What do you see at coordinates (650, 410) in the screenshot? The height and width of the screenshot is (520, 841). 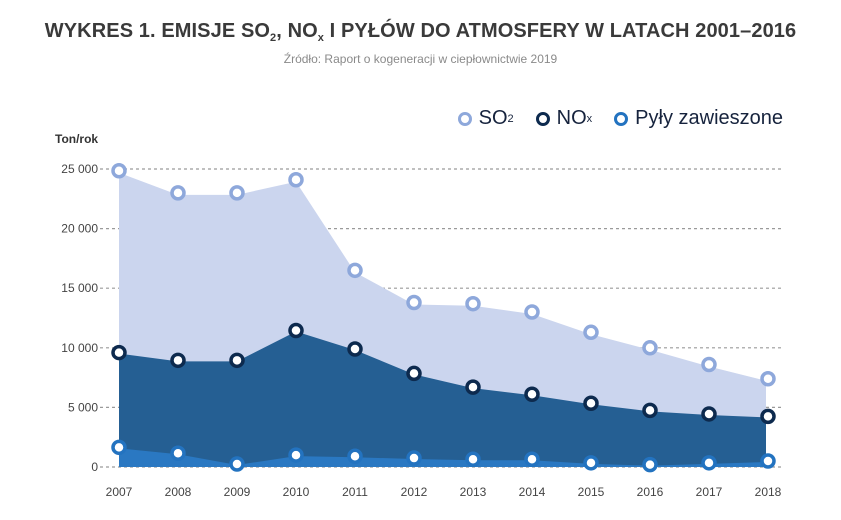 I see `marker-nox-2016` at bounding box center [650, 410].